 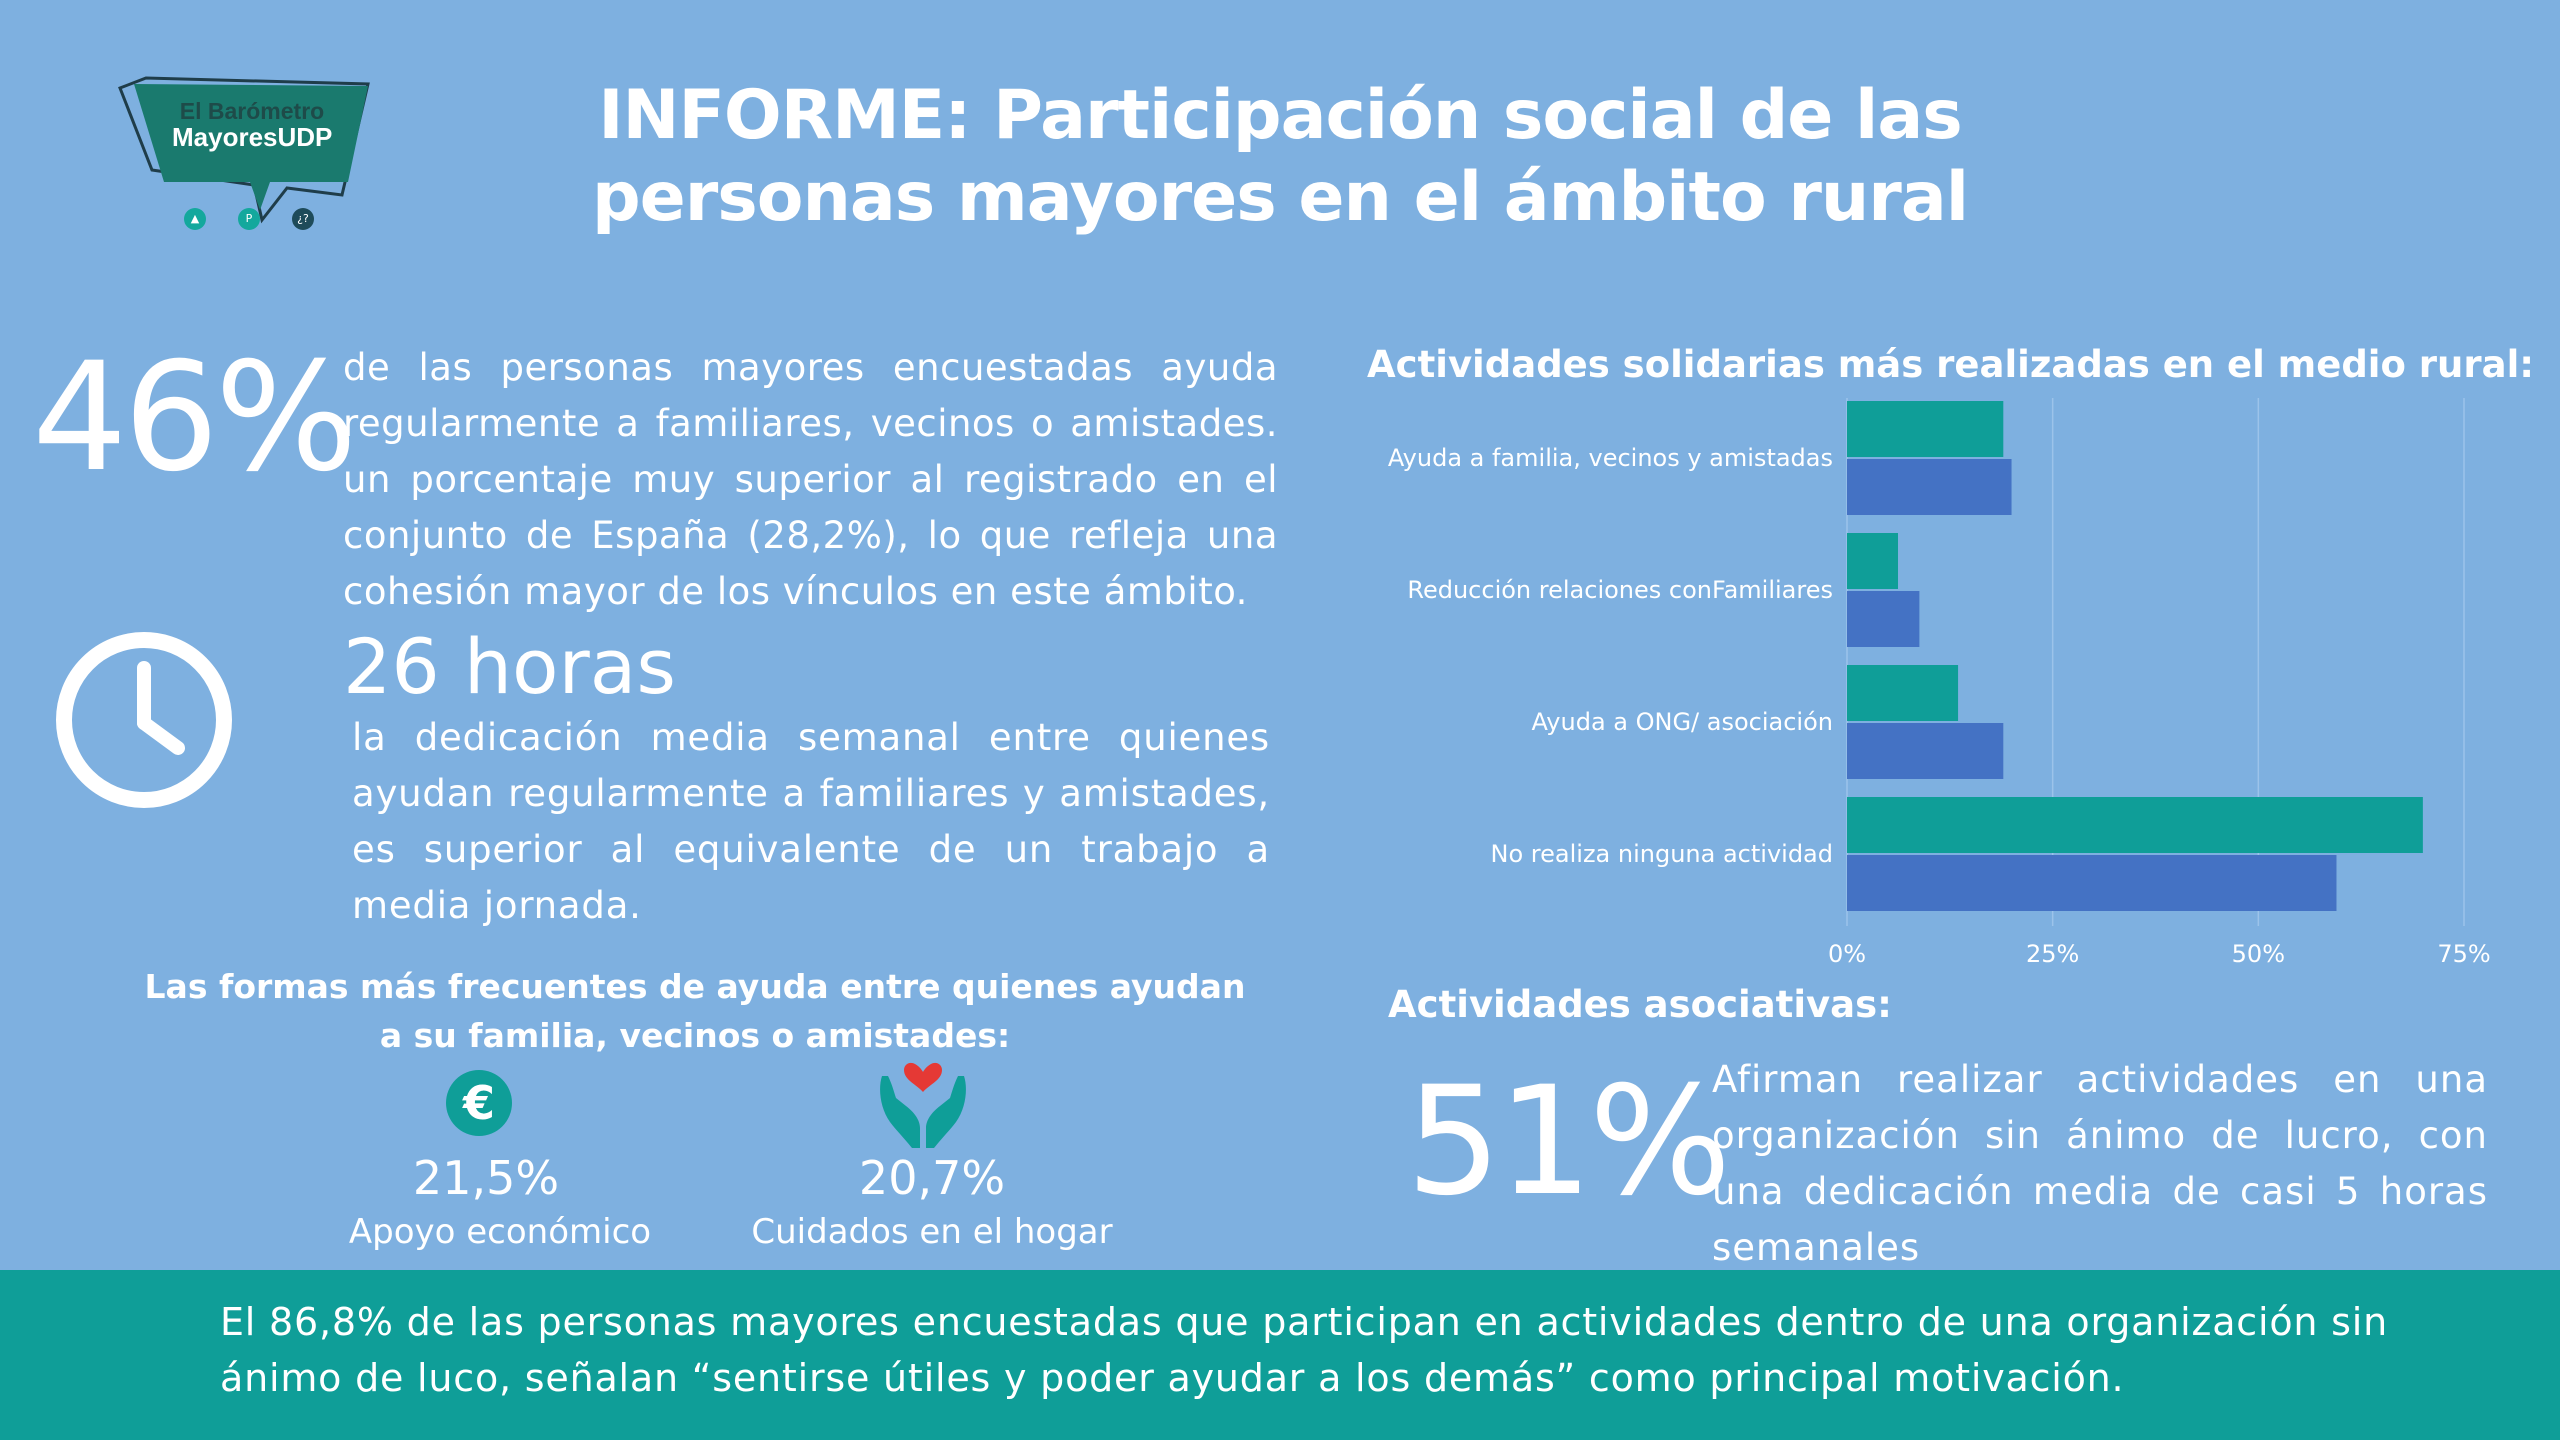 I want to click on chart-category-label: Ayuda a familia, vecinos y amistadas, so click(x=1610, y=458).